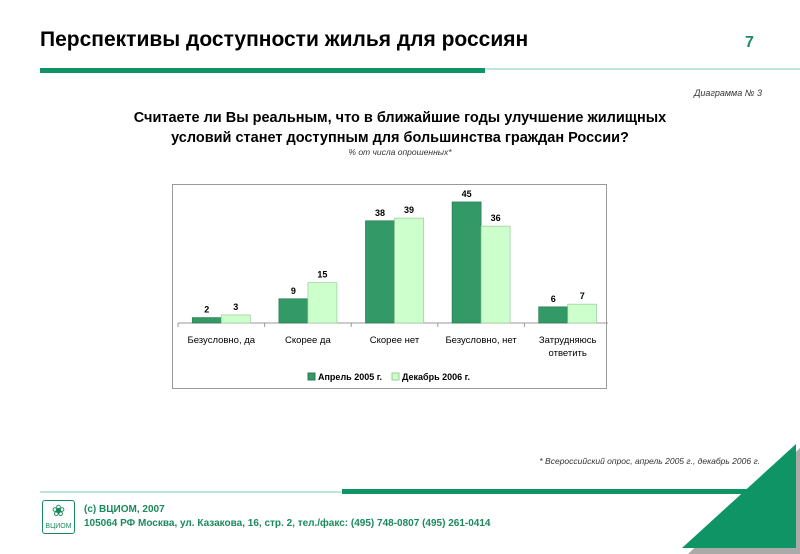 The image size is (800, 554). What do you see at coordinates (308, 340) in the screenshot?
I see `category-label: Скорее да` at bounding box center [308, 340].